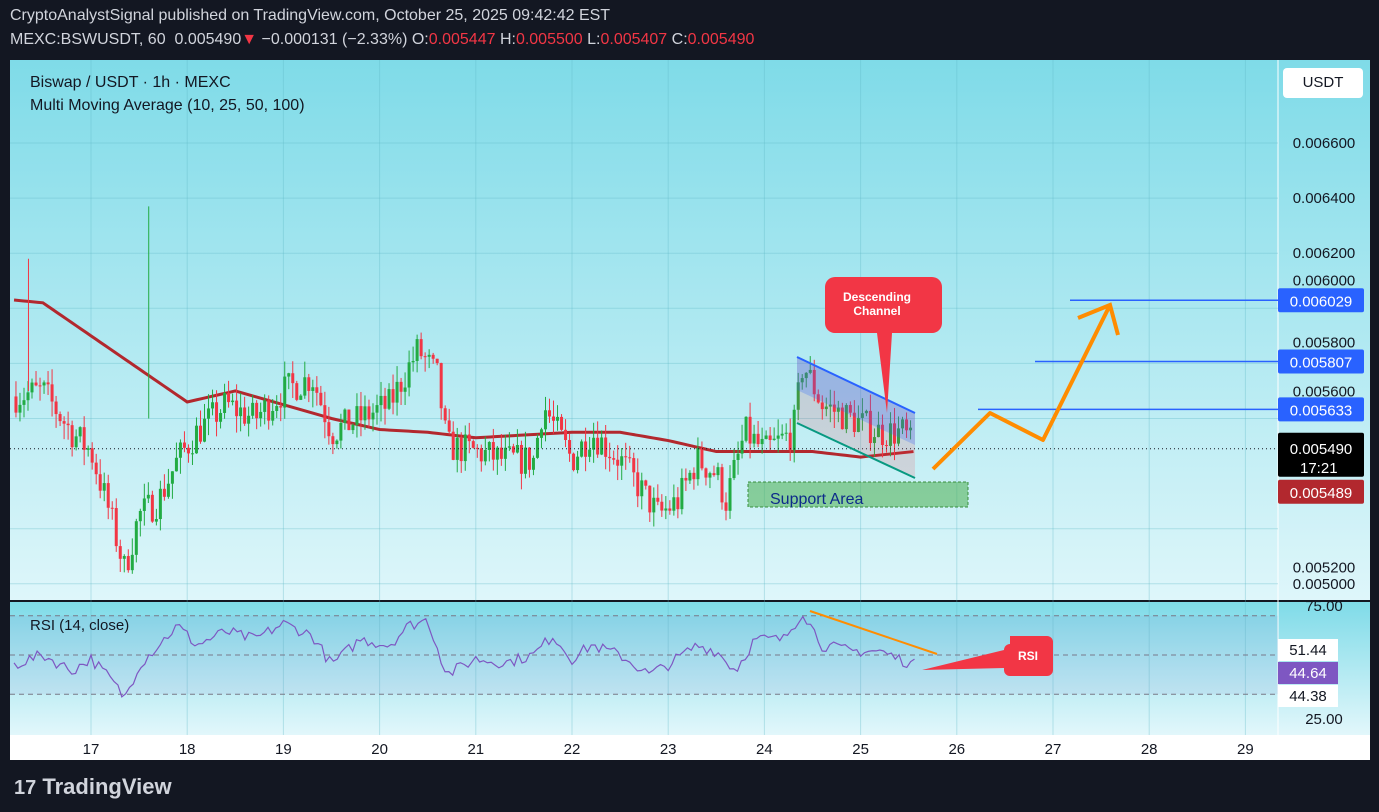  Describe the element at coordinates (379, 749) in the screenshot. I see `time-tick: 20` at that location.